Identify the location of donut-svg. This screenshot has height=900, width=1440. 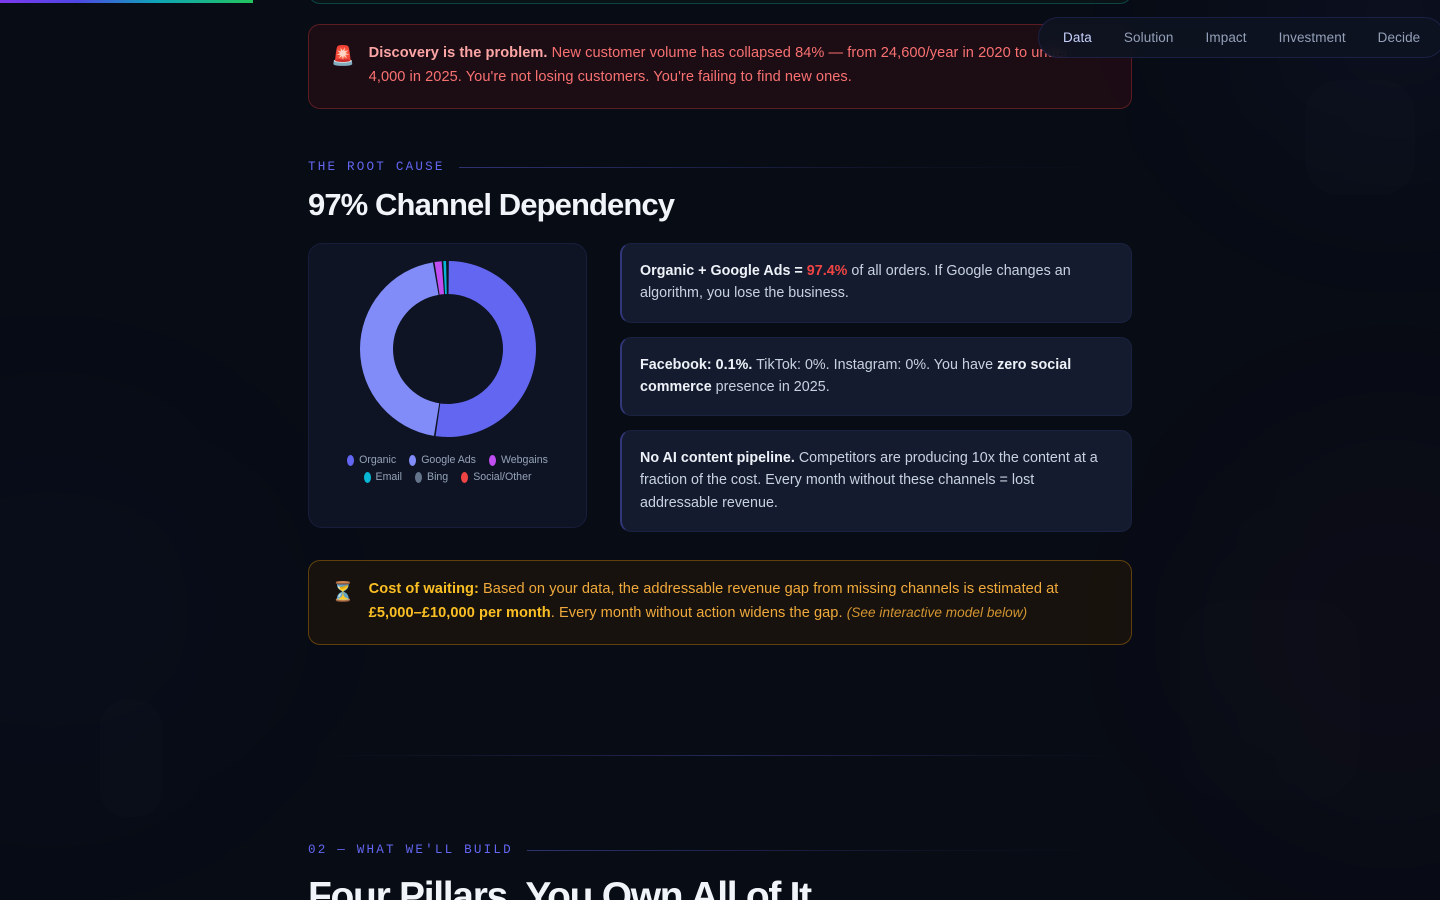
(447, 349).